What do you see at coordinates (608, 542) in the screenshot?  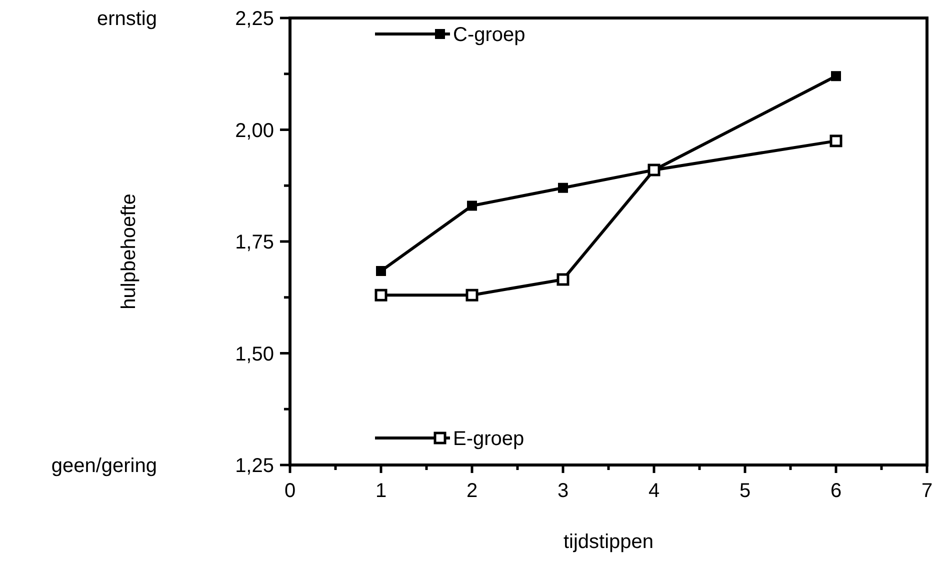 I see `x-axis-title: tijdstippen` at bounding box center [608, 542].